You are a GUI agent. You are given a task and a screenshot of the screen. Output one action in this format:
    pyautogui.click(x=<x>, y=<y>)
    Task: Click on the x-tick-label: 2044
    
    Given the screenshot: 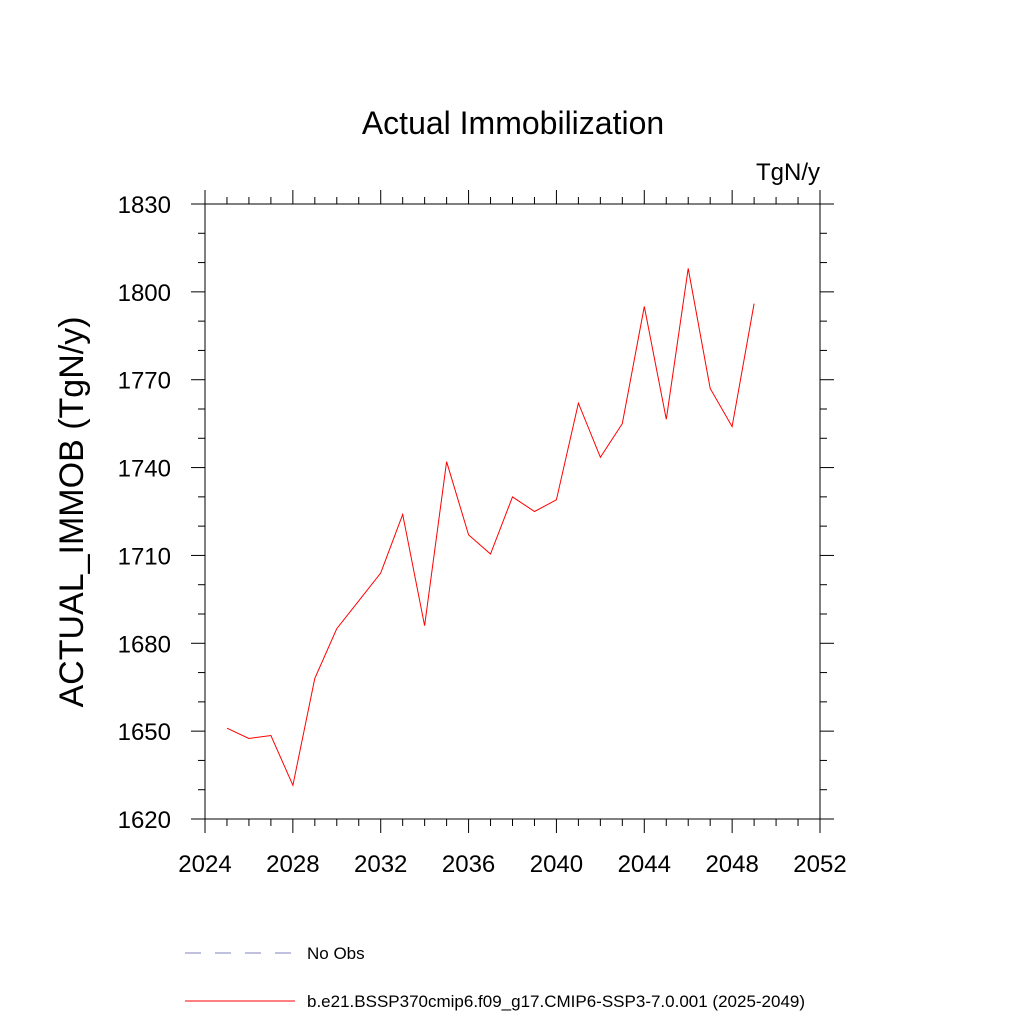 What is the action you would take?
    pyautogui.click(x=644, y=864)
    